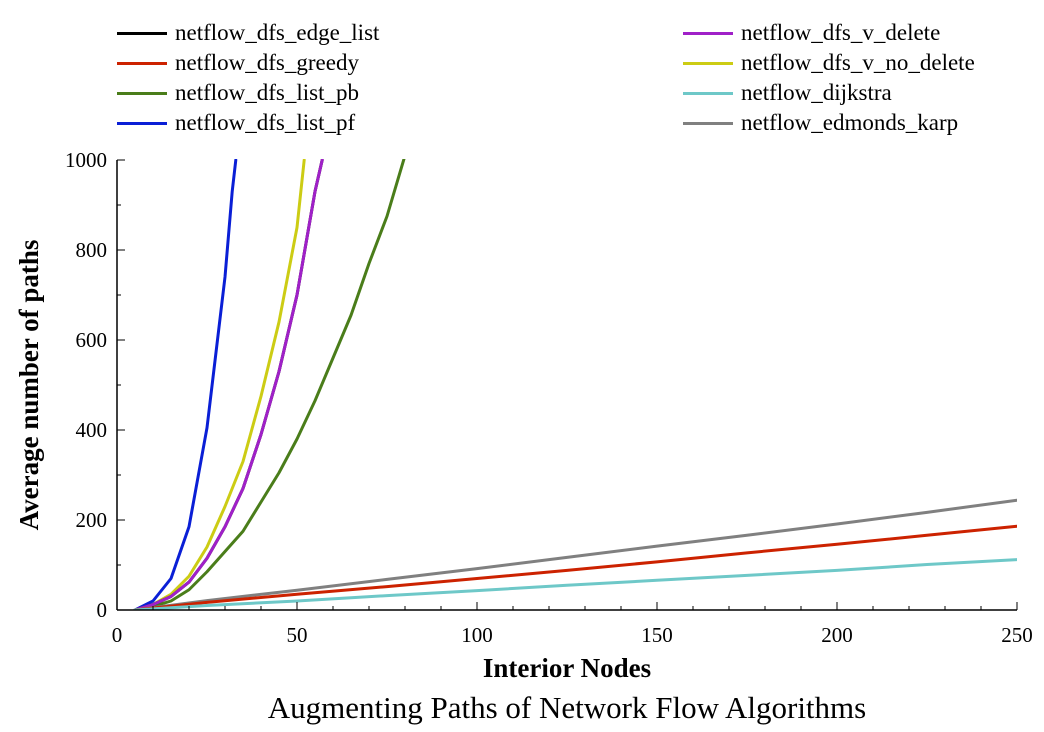 Image resolution: width=1044 pixels, height=732 pixels. What do you see at coordinates (1017, 635) in the screenshot?
I see `x-tick-label: 250` at bounding box center [1017, 635].